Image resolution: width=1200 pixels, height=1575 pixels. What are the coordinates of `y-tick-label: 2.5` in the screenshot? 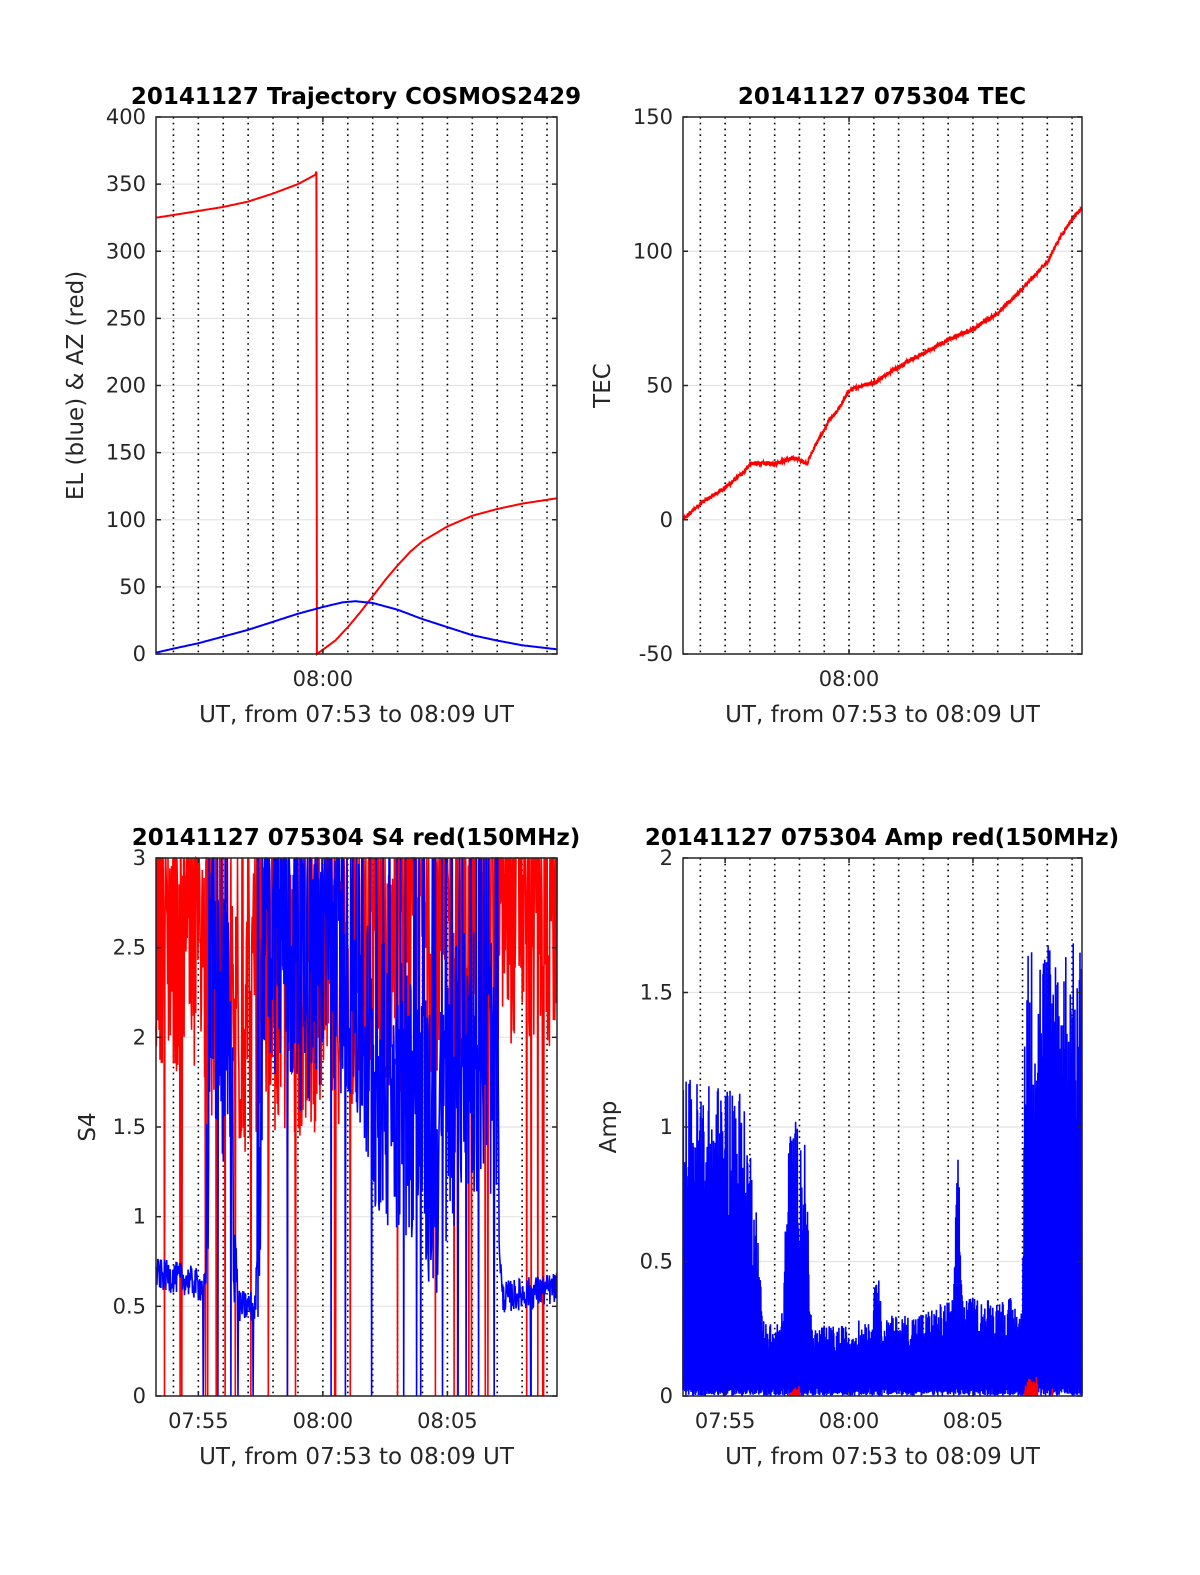 It's located at (129, 948).